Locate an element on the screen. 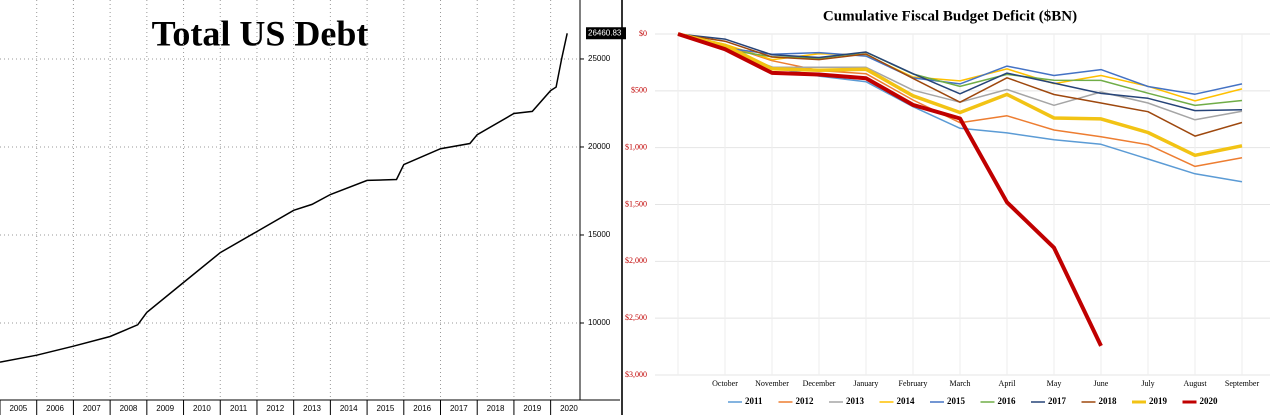  x-tick-label: November is located at coordinates (772, 383).